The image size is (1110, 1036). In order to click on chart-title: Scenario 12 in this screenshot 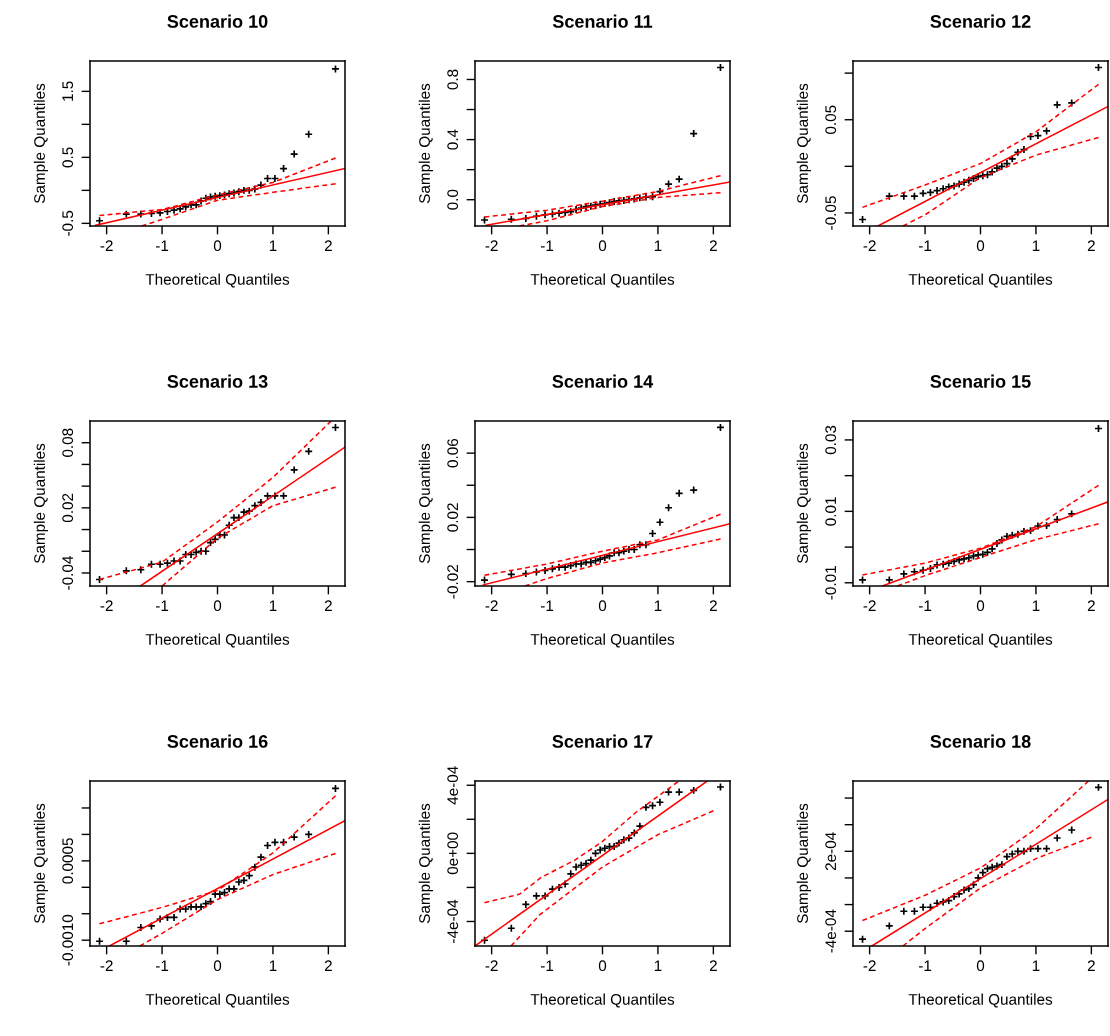, I will do `click(980, 21)`.